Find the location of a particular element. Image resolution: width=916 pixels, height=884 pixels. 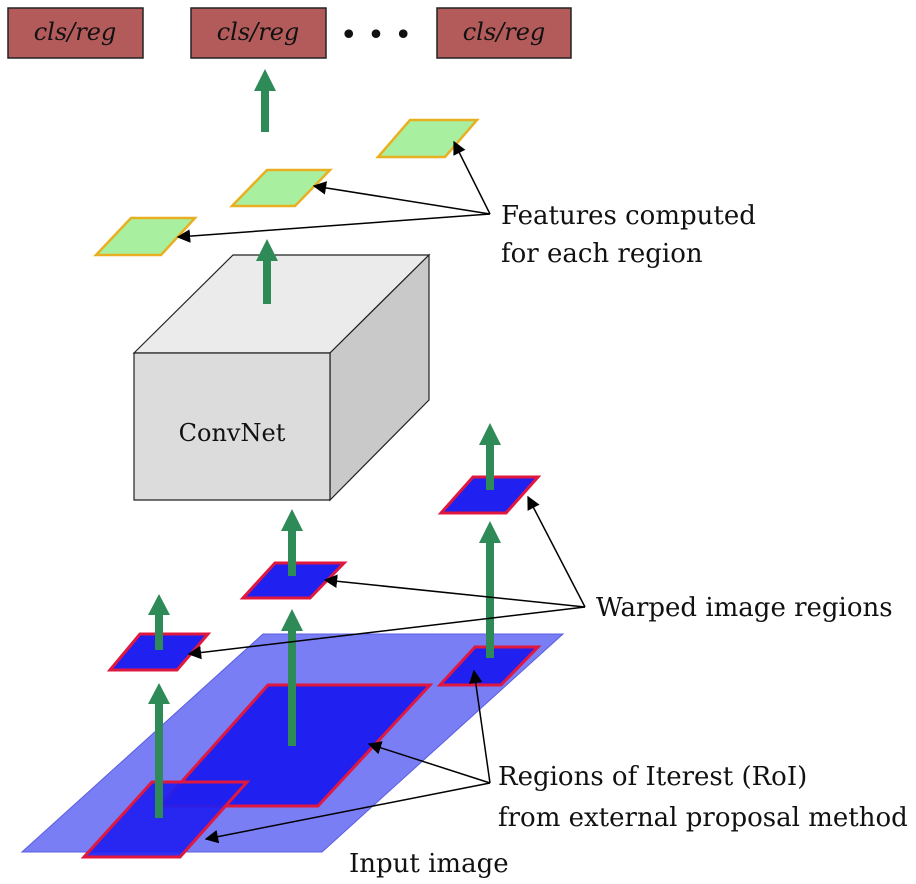

features-group is located at coordinates (286, 187).